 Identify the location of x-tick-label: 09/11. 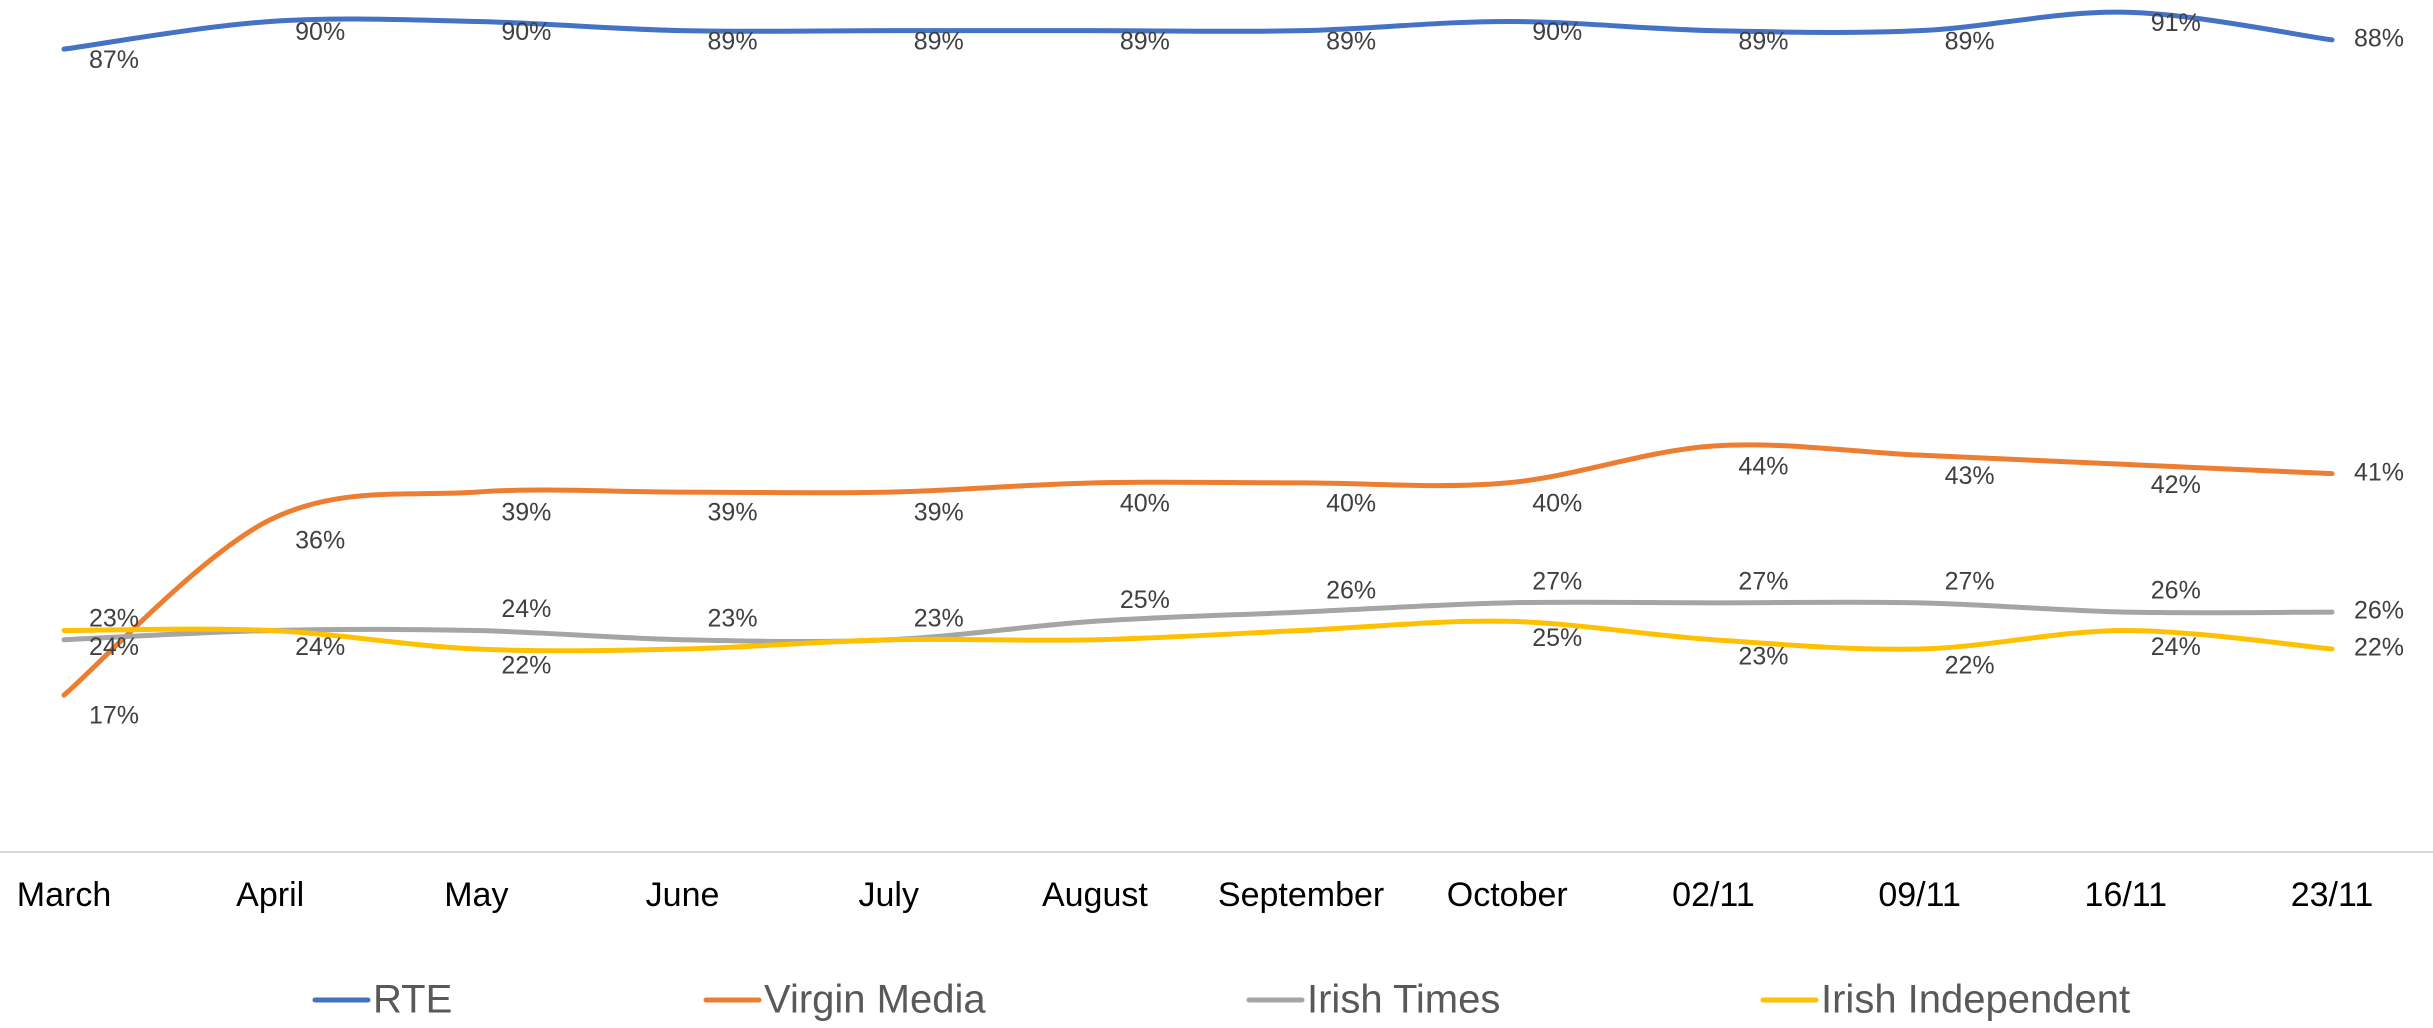
(1919, 895).